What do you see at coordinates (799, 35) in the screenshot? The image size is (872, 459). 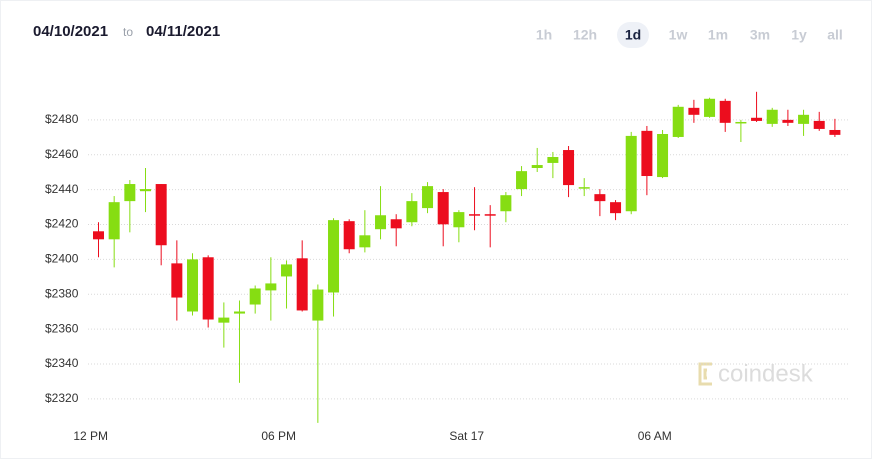 I see `range-button: 1y` at bounding box center [799, 35].